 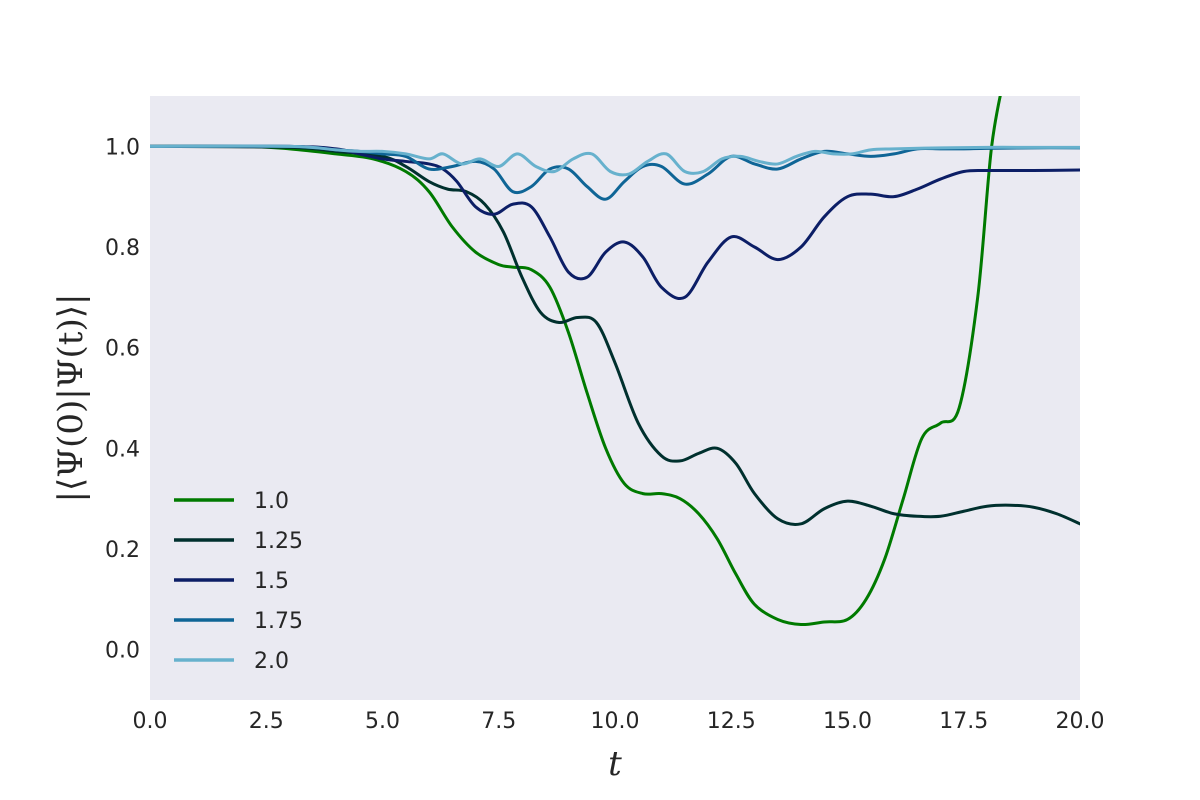 I want to click on x-tick-labels: 0.0 2.5 5.0 7.5 10.0 12.5 15.0 17.5 20.0, so click(x=619, y=721).